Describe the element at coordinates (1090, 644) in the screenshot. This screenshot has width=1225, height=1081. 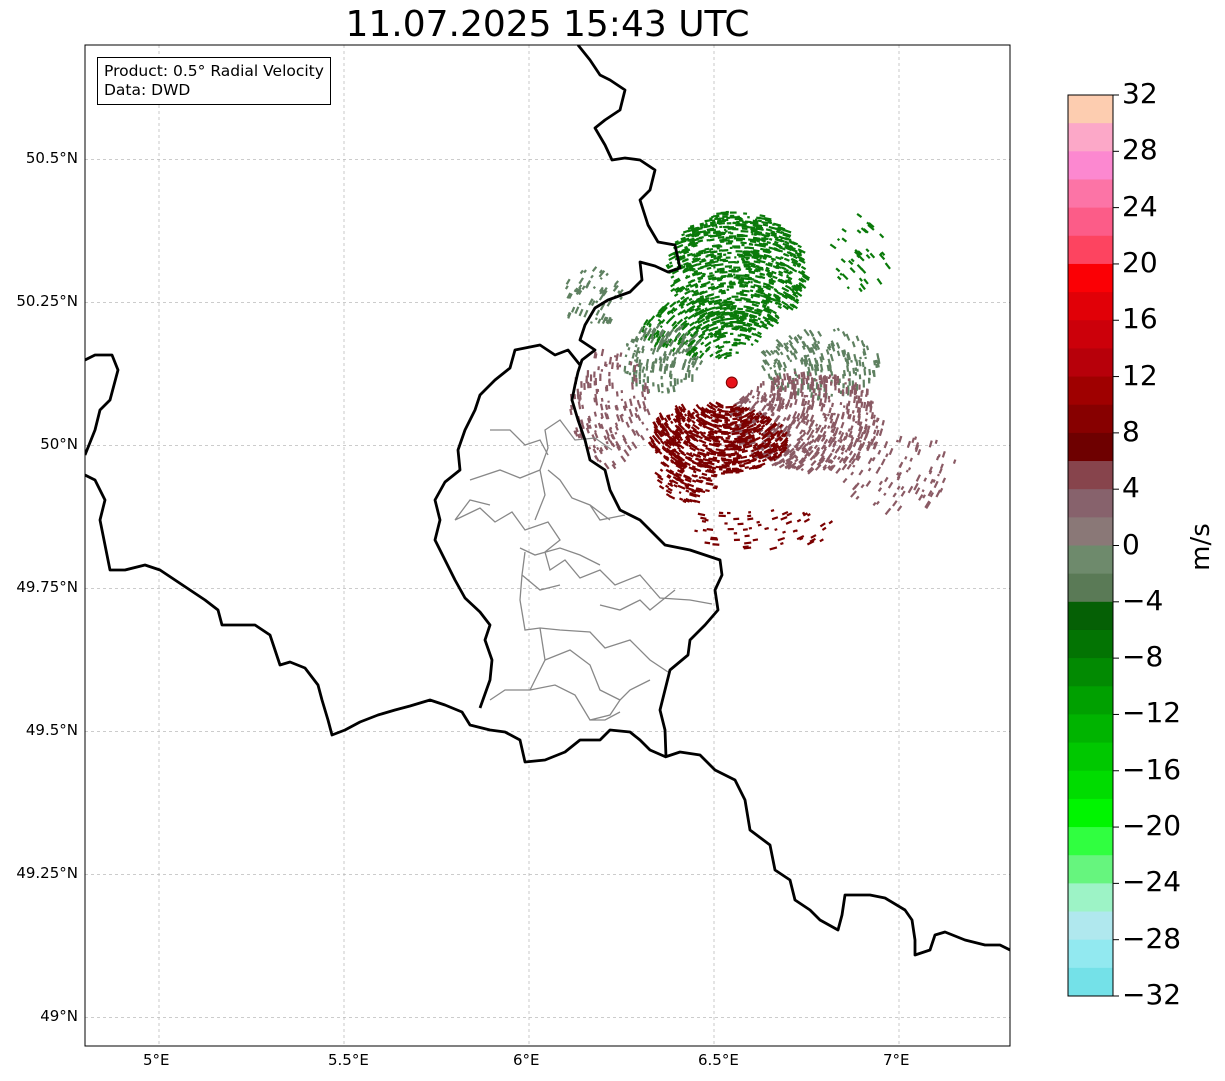
I see `colorbar-swatch` at that location.